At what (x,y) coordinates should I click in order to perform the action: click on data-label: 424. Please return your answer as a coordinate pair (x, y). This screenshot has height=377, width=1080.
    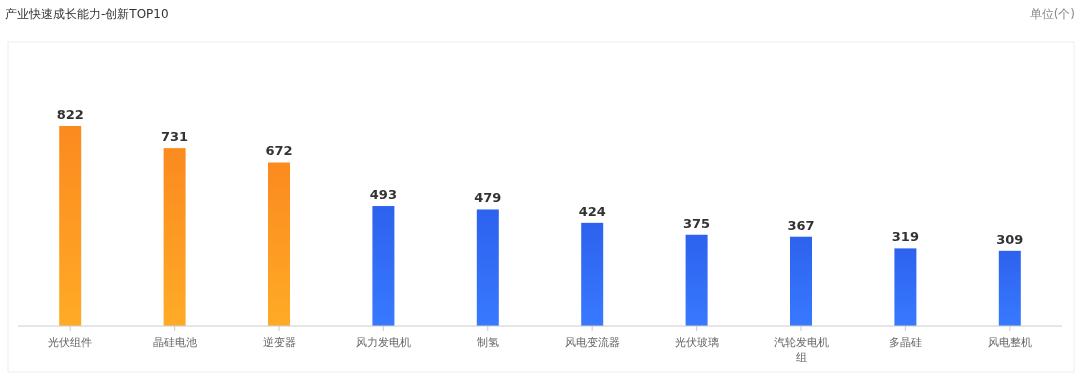
    Looking at the image, I should click on (592, 211).